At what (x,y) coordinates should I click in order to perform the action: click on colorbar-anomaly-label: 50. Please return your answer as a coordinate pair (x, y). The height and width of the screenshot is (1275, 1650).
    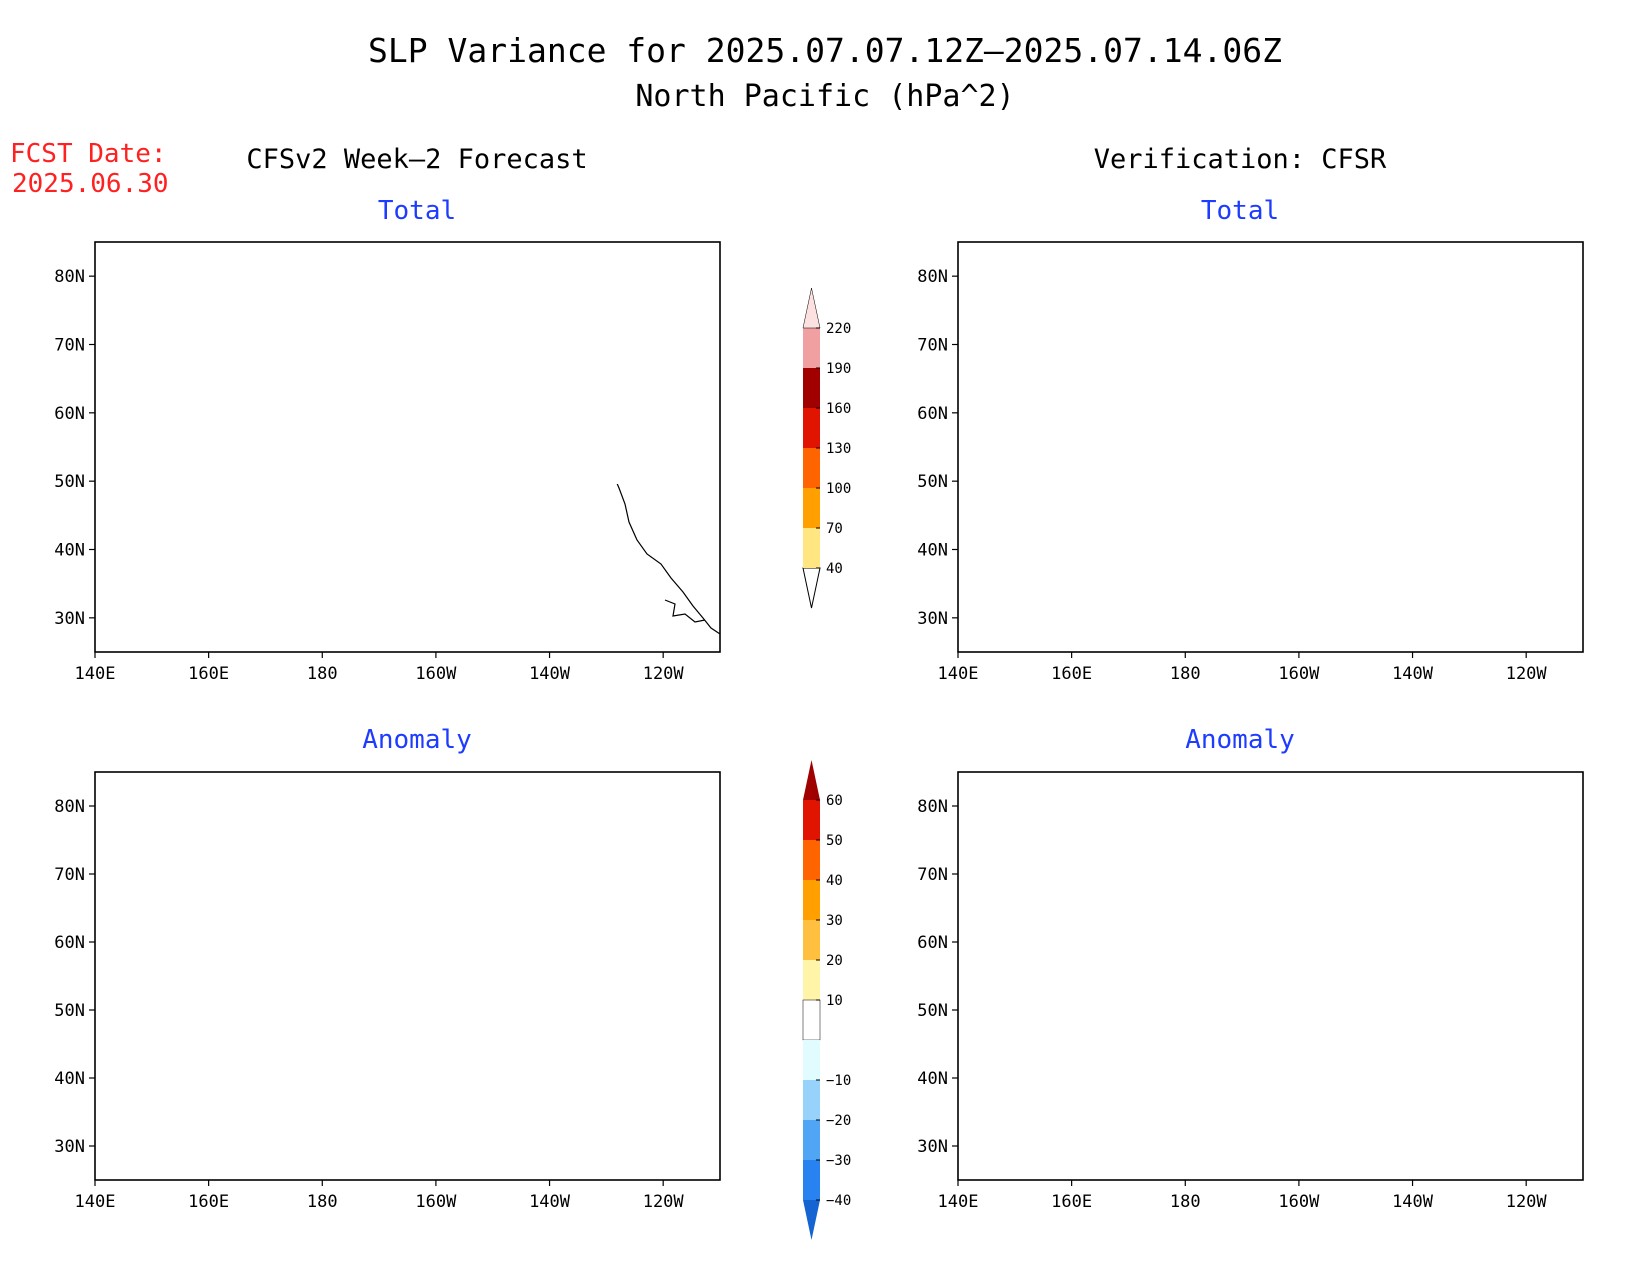
    Looking at the image, I should click on (834, 841).